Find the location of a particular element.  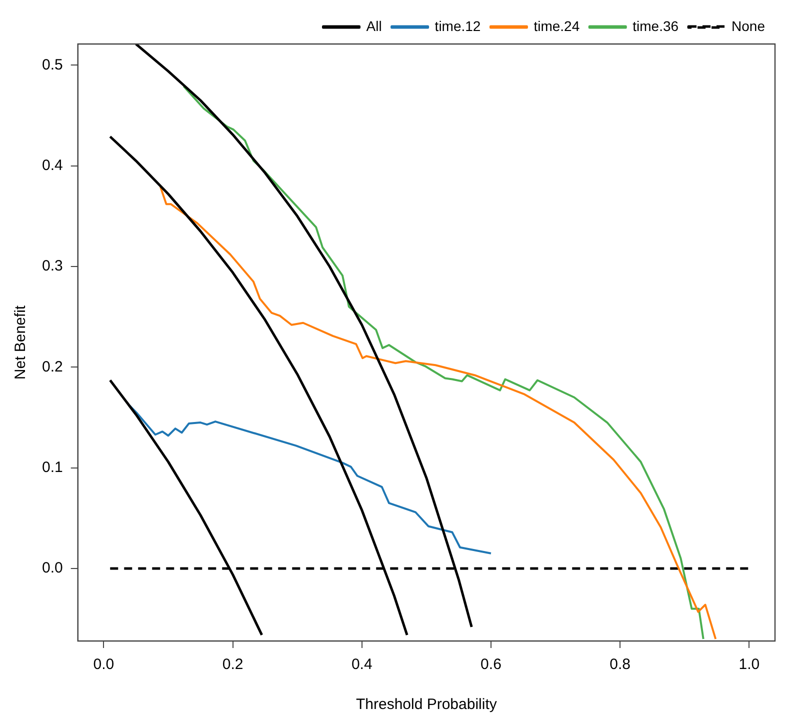

x-tick-label: 0.4 is located at coordinates (361, 665).